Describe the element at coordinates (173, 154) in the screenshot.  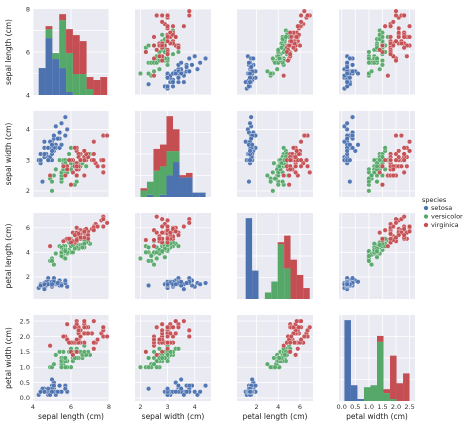
I see `panel-sepal-width-vs-sepal-width` at that location.